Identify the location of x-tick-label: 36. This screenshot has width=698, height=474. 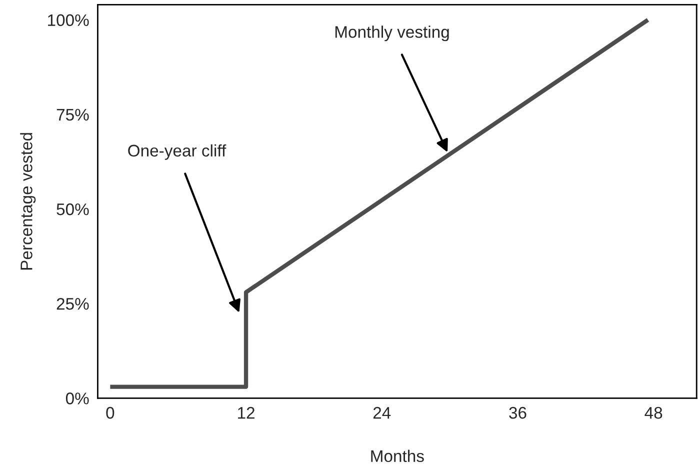
(517, 412).